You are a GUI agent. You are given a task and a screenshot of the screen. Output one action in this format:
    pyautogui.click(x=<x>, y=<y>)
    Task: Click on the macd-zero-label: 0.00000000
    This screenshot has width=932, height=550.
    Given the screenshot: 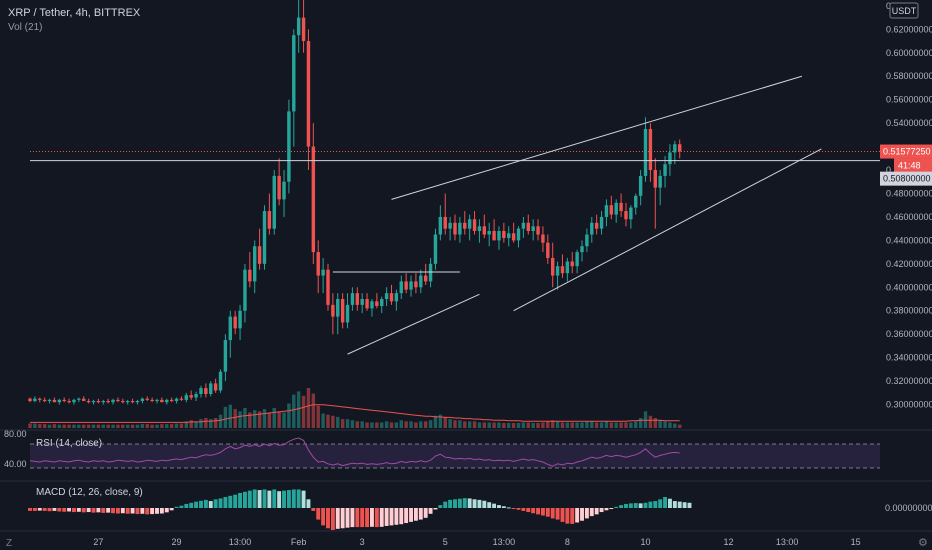 What is the action you would take?
    pyautogui.click(x=908, y=508)
    